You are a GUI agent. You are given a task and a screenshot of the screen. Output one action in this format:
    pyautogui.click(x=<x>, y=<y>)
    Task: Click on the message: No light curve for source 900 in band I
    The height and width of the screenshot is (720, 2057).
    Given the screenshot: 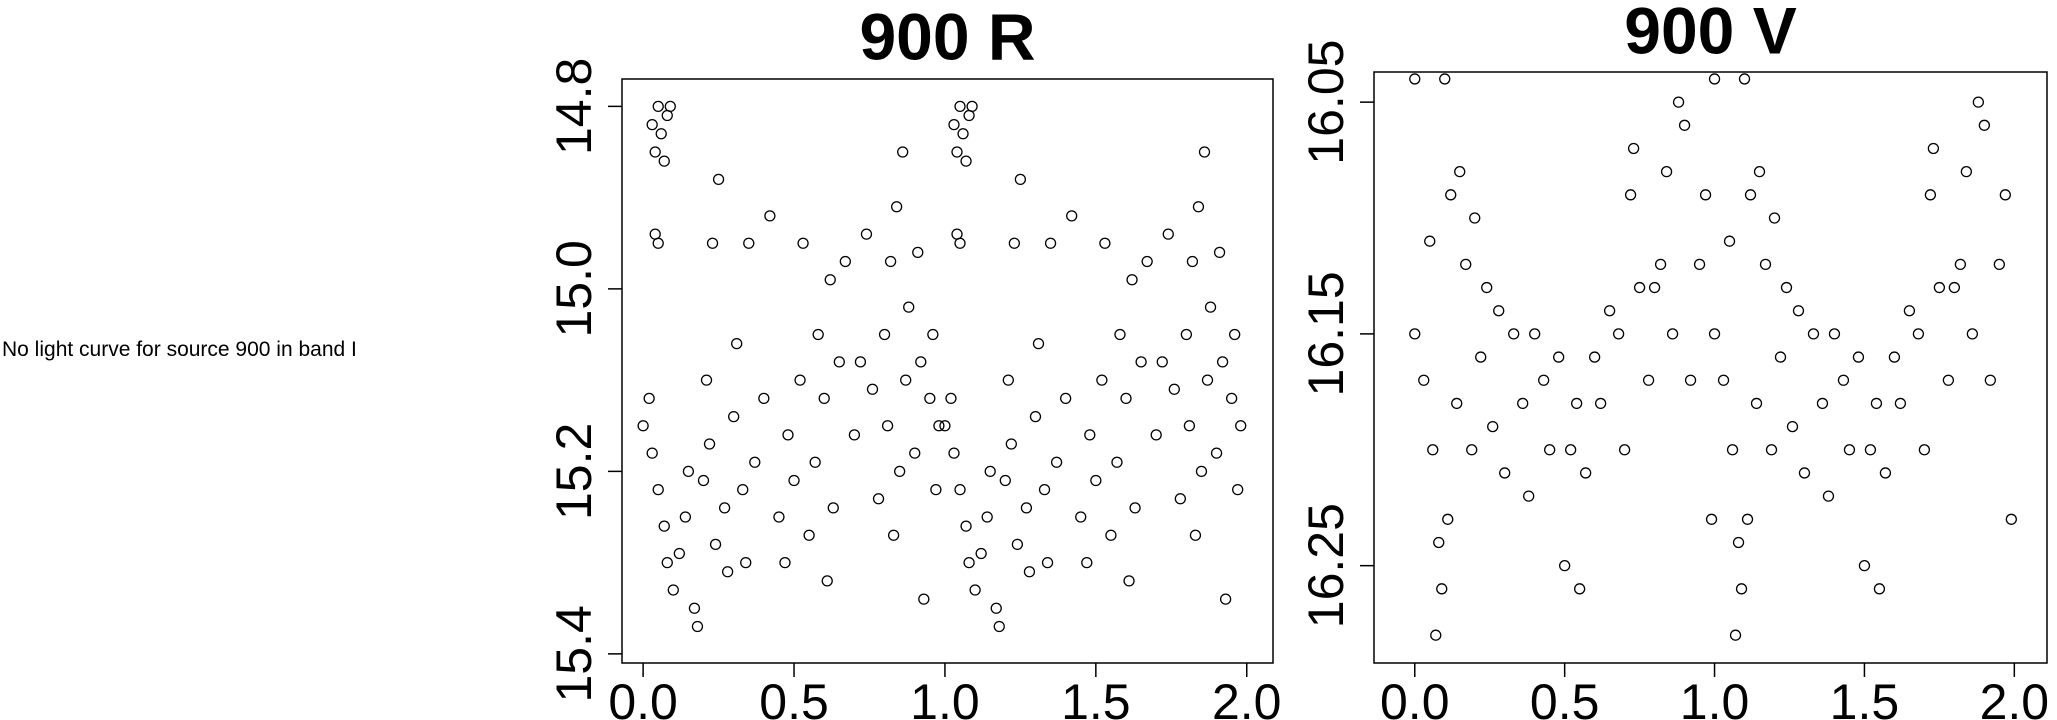 What is the action you would take?
    pyautogui.click(x=179, y=349)
    